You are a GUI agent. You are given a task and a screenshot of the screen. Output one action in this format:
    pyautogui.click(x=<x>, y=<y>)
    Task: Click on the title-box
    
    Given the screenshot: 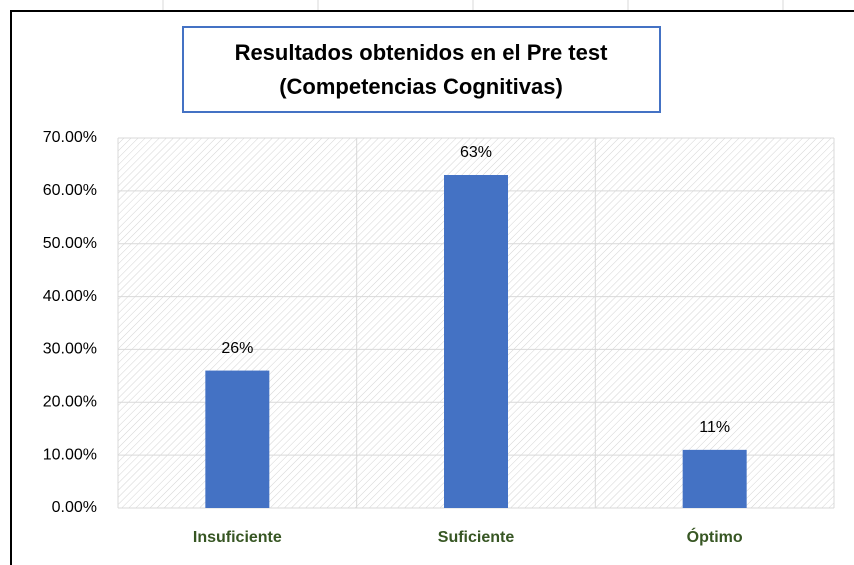 What is the action you would take?
    pyautogui.click(x=421, y=69)
    